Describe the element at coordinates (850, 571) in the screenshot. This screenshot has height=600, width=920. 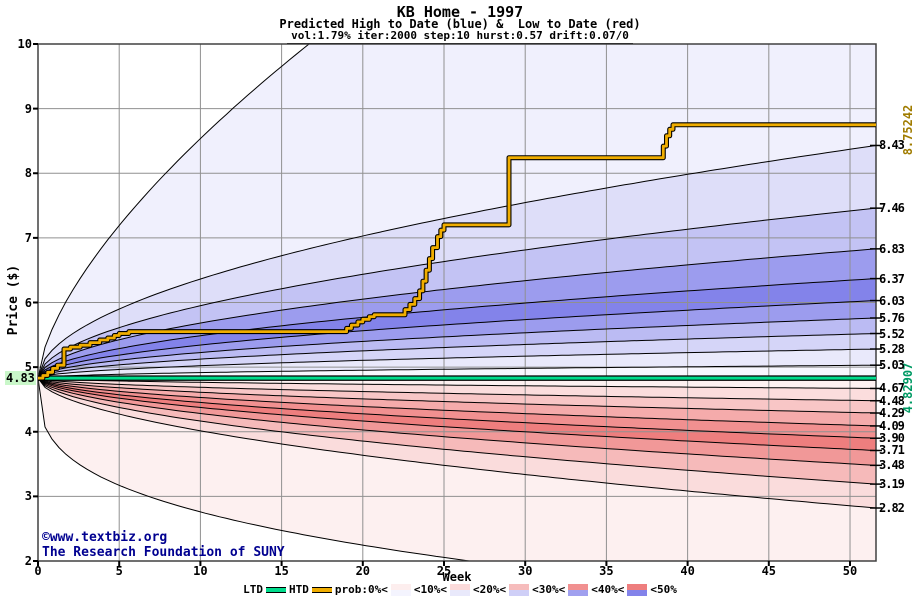
I see `x-tick-label: 50` at that location.